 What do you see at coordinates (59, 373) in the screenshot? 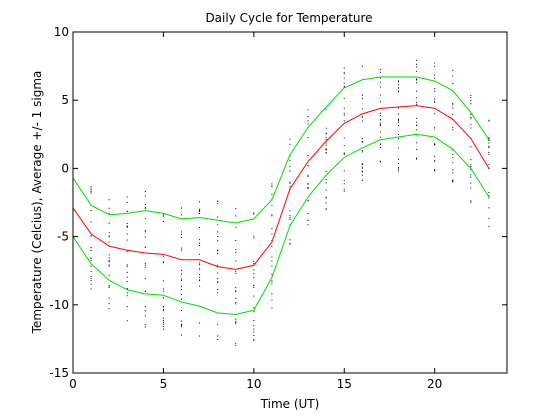
I see `y-tick-label: -15` at bounding box center [59, 373].